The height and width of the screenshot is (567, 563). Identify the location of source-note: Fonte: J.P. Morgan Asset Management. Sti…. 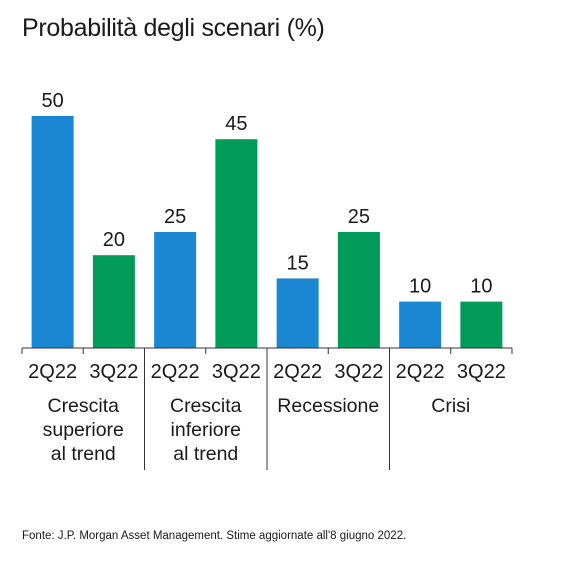
(214, 536).